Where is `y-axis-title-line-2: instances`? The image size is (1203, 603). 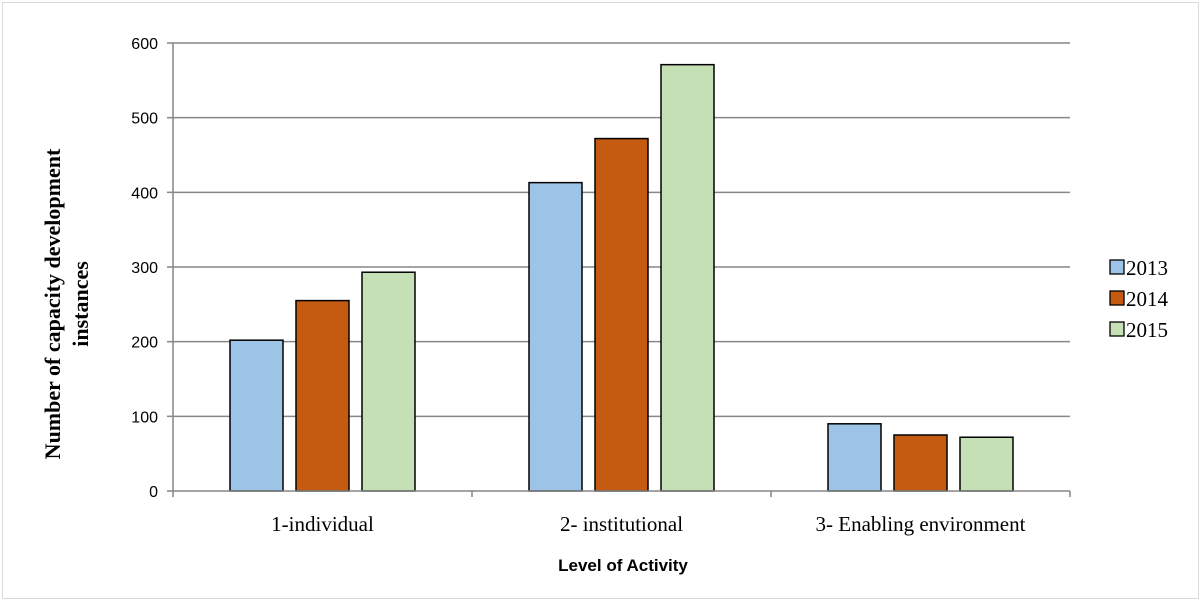
y-axis-title-line-2: instances is located at coordinates (80, 304).